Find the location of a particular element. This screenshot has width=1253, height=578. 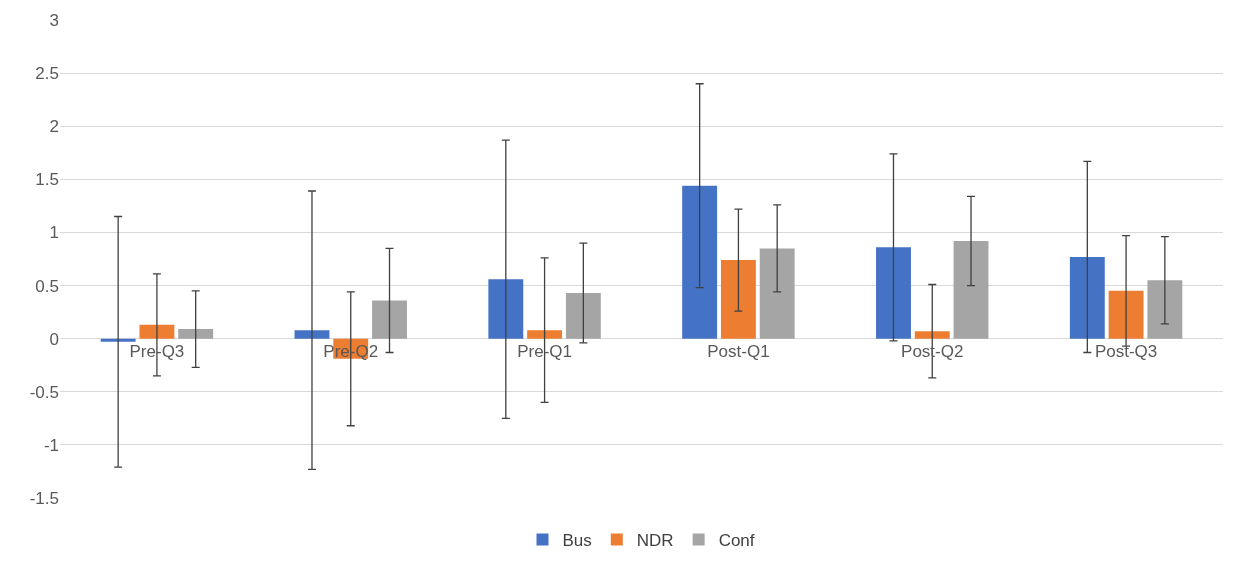

y-tick-label: 1.5 is located at coordinates (47, 180).